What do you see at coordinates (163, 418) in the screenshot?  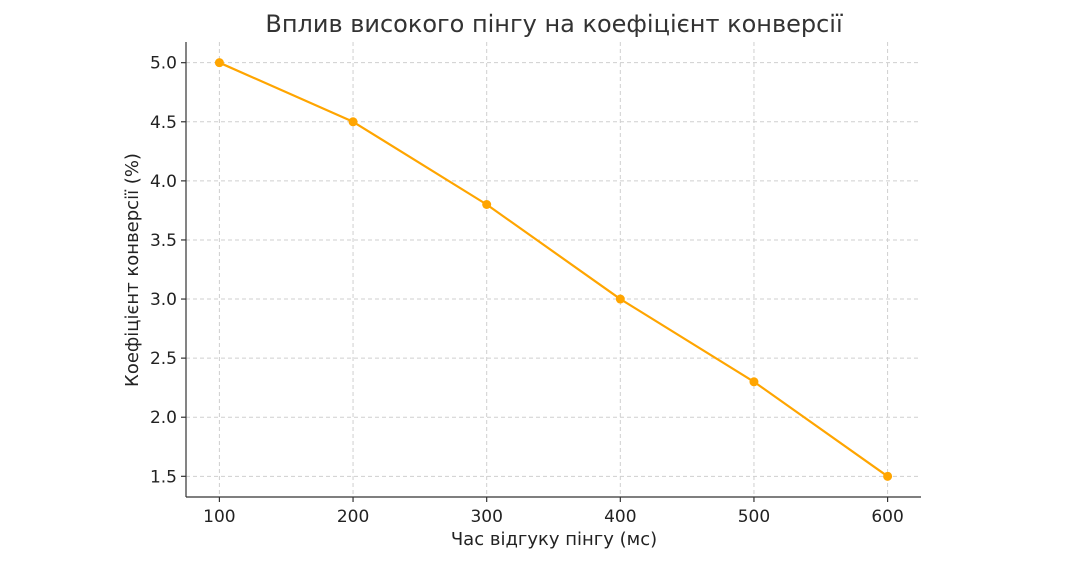 I see `y-tick-label: 2.0` at bounding box center [163, 418].